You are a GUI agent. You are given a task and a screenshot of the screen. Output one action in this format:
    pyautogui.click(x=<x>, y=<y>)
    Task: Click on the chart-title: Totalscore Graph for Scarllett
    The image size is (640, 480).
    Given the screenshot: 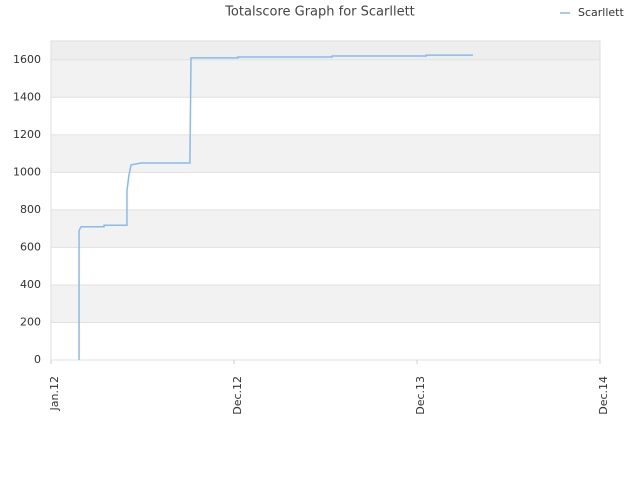 What is the action you would take?
    pyautogui.click(x=319, y=12)
    